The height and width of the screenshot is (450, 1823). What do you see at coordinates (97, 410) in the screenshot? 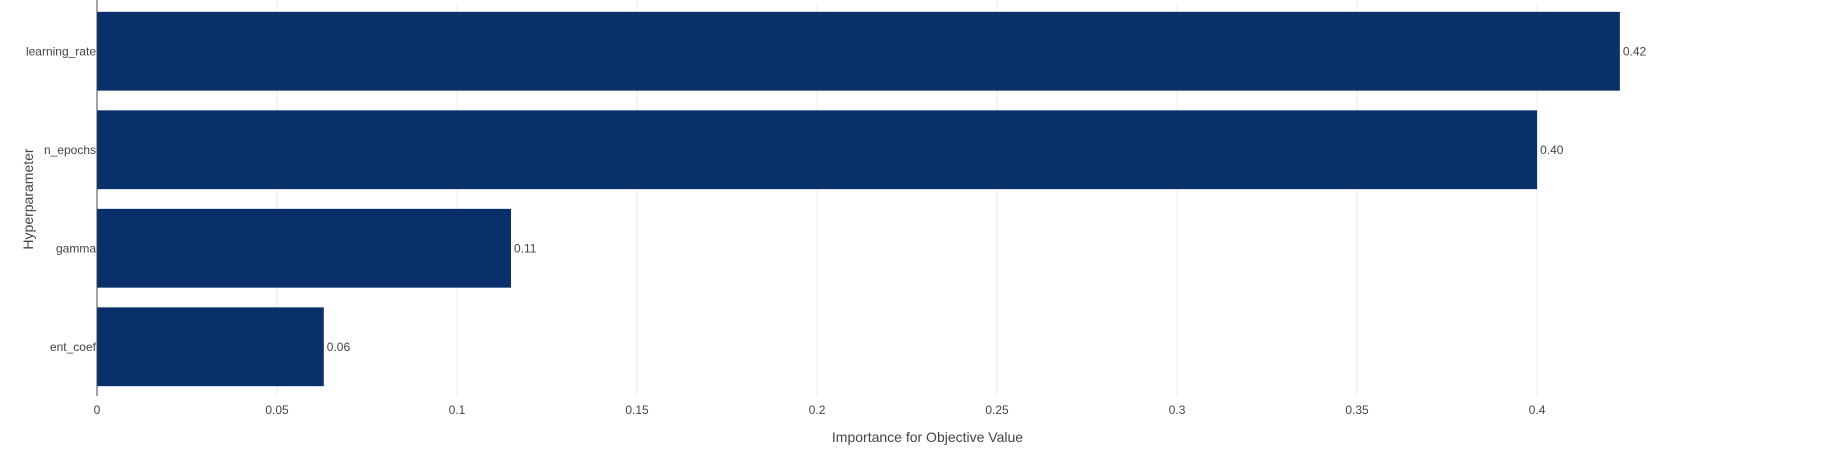
I see `x-tick-label: 0` at bounding box center [97, 410].